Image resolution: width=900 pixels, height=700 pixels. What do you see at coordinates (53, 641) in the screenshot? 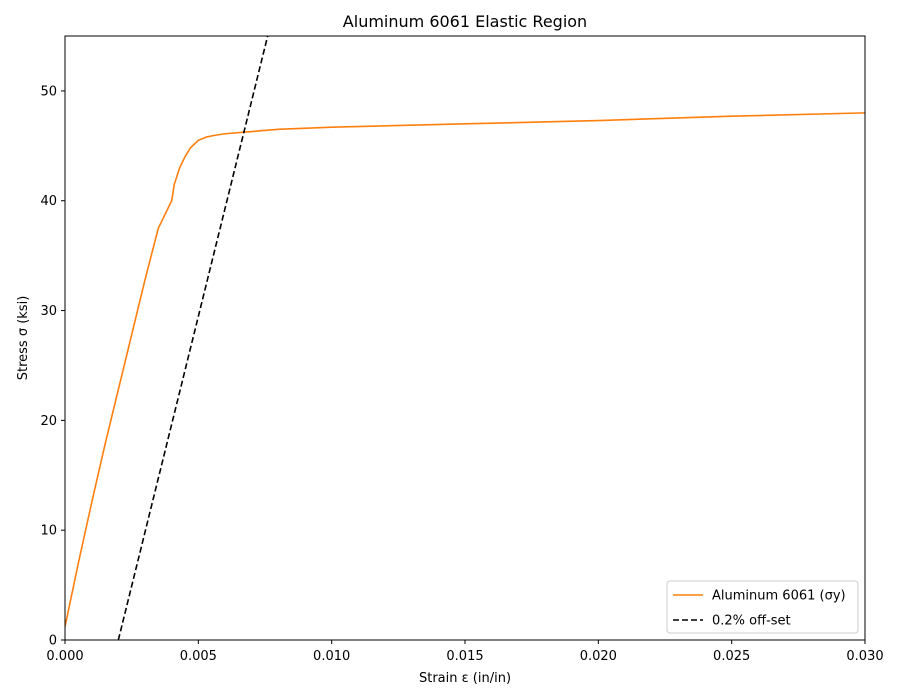
I see `y-tick-label: 0` at bounding box center [53, 641].